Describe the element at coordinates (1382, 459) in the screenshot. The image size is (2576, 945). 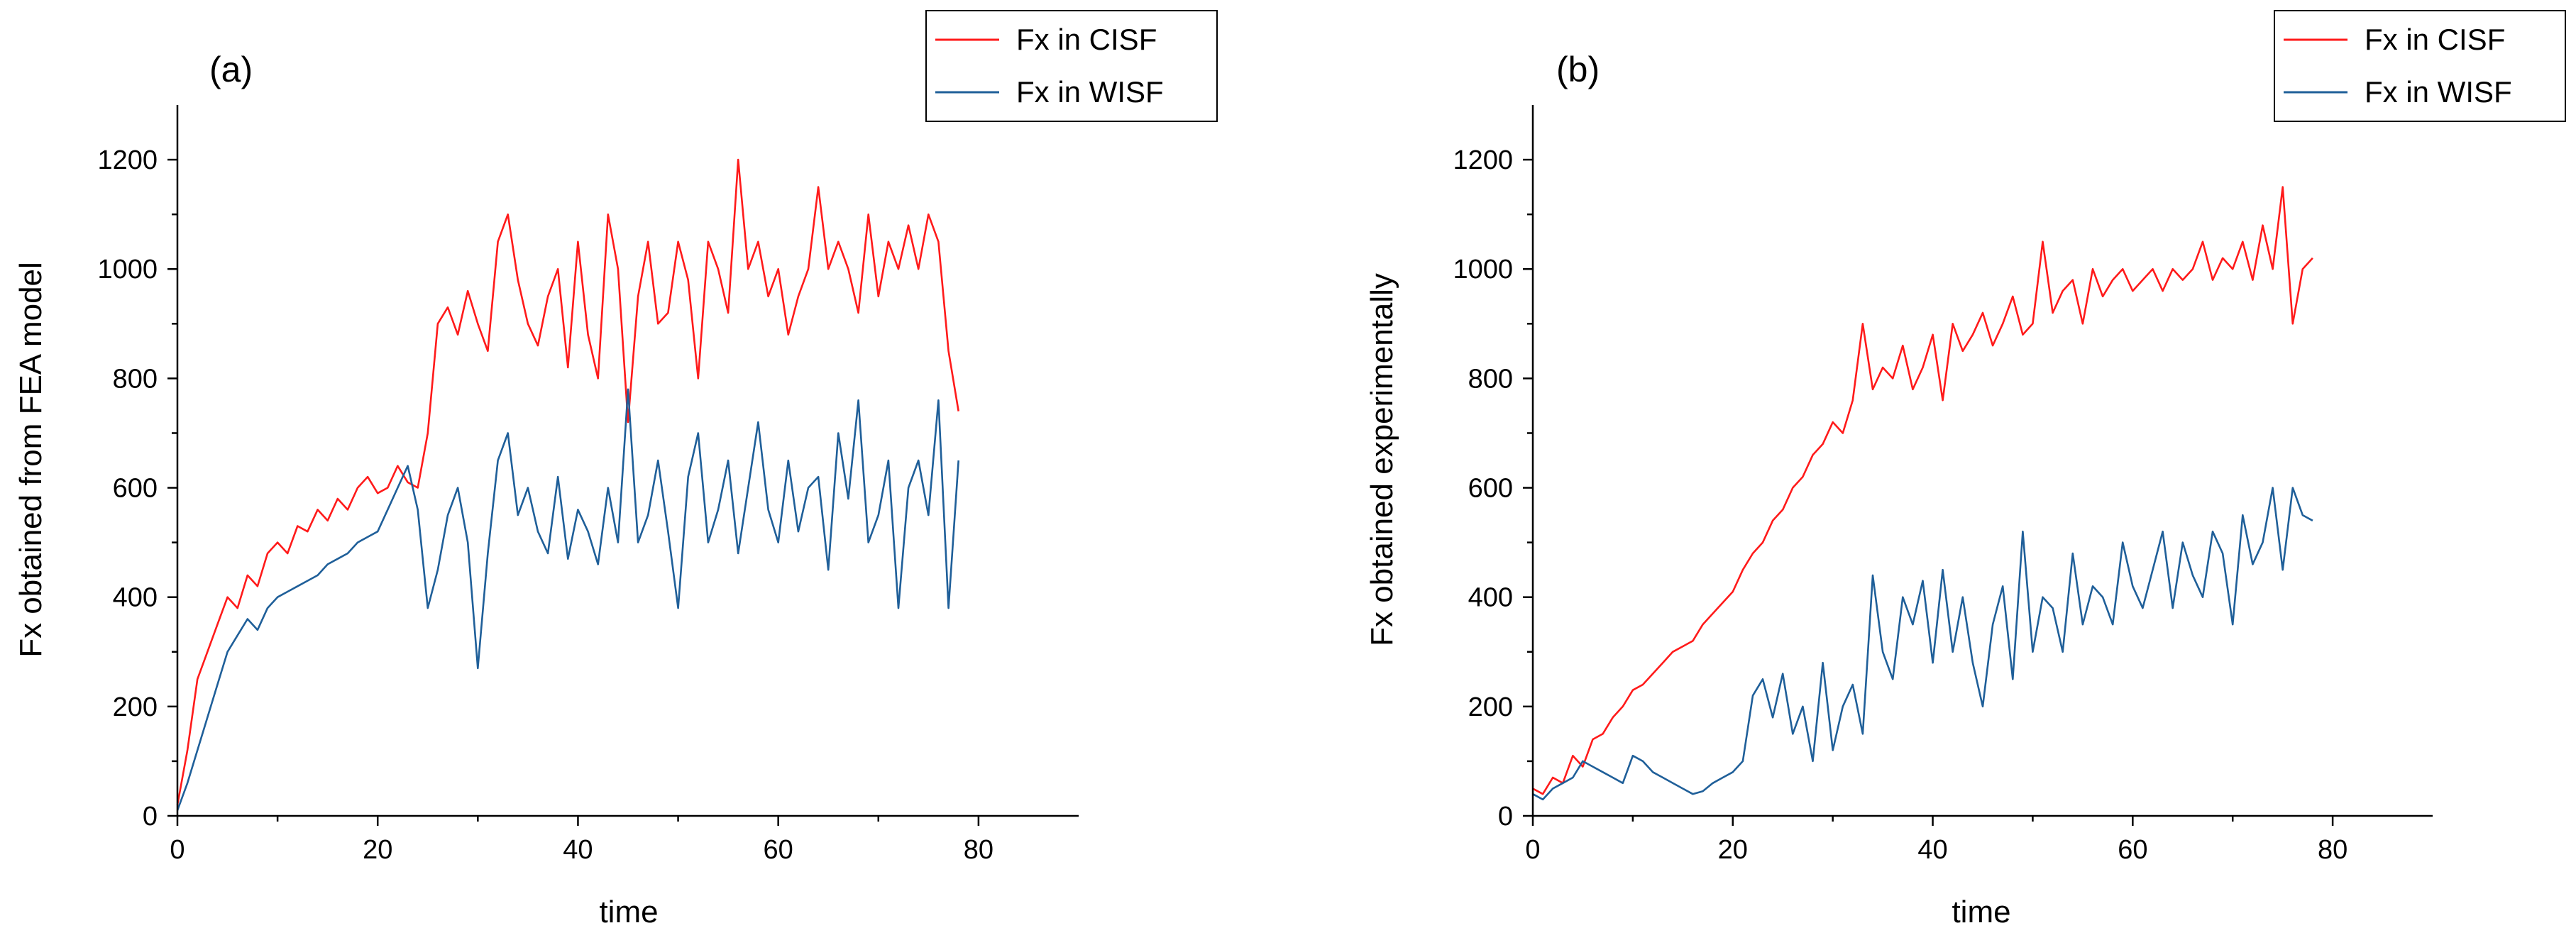
I see `y-axis-title: Fx obtained experimentally` at that location.